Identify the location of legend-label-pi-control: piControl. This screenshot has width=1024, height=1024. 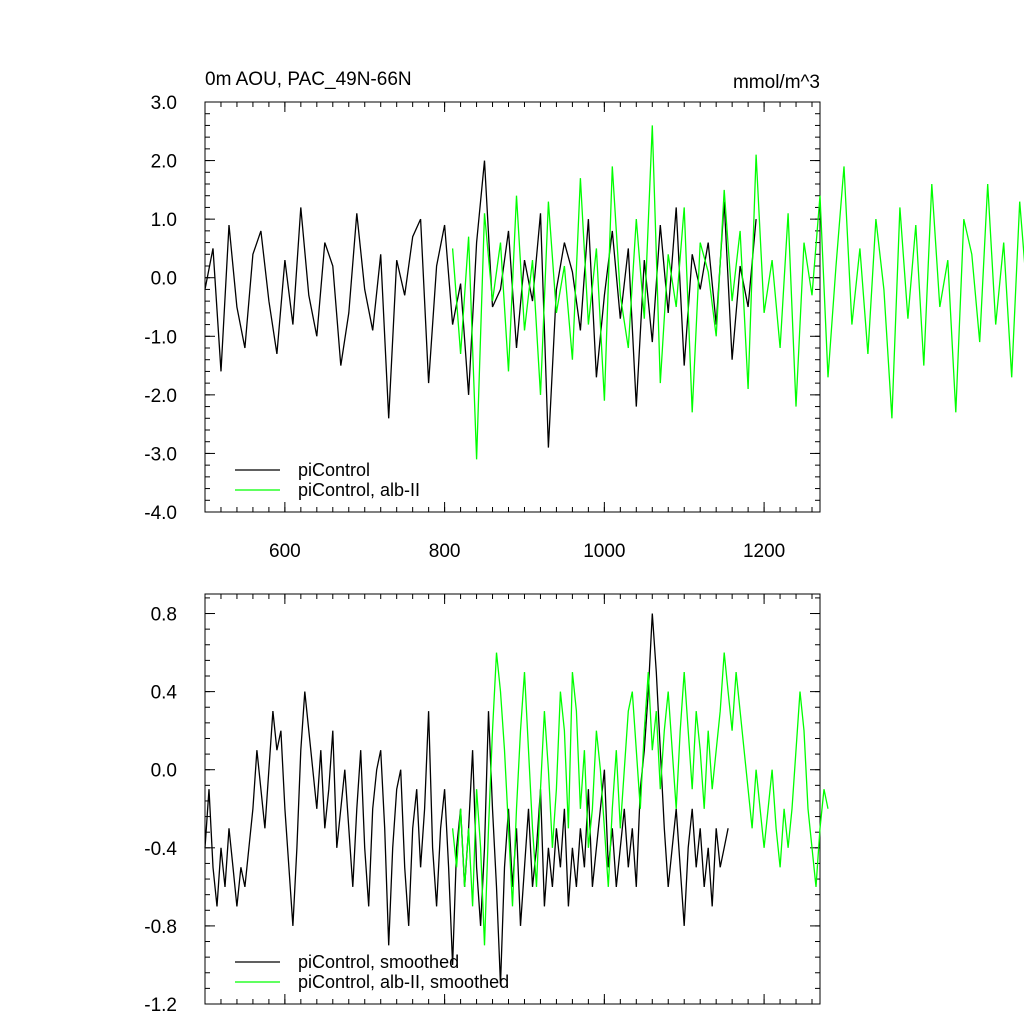
(334, 470).